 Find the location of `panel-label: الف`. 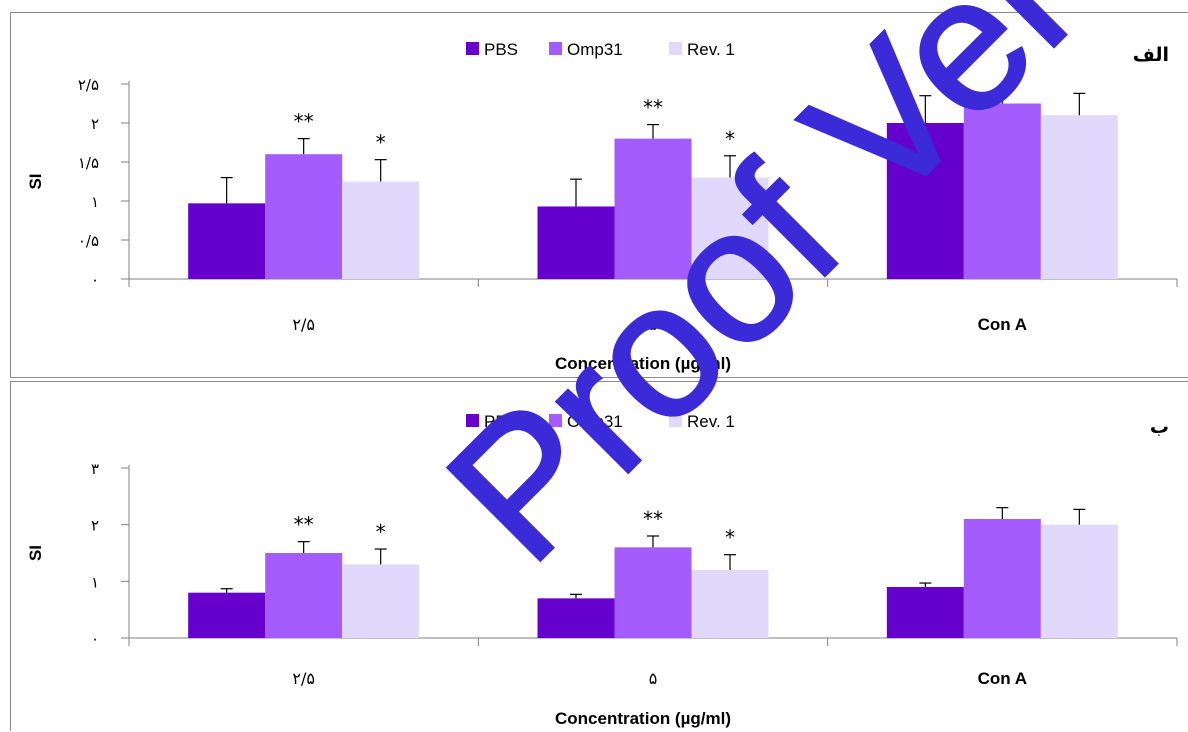

panel-label: الف is located at coordinates (1151, 55).